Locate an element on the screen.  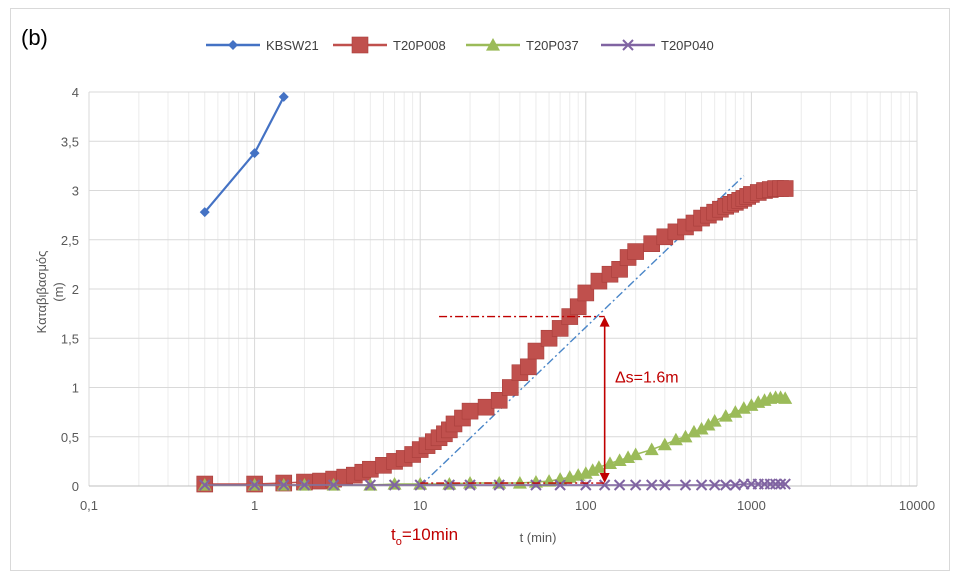
legend-label: T20P040 is located at coordinates (687, 45).